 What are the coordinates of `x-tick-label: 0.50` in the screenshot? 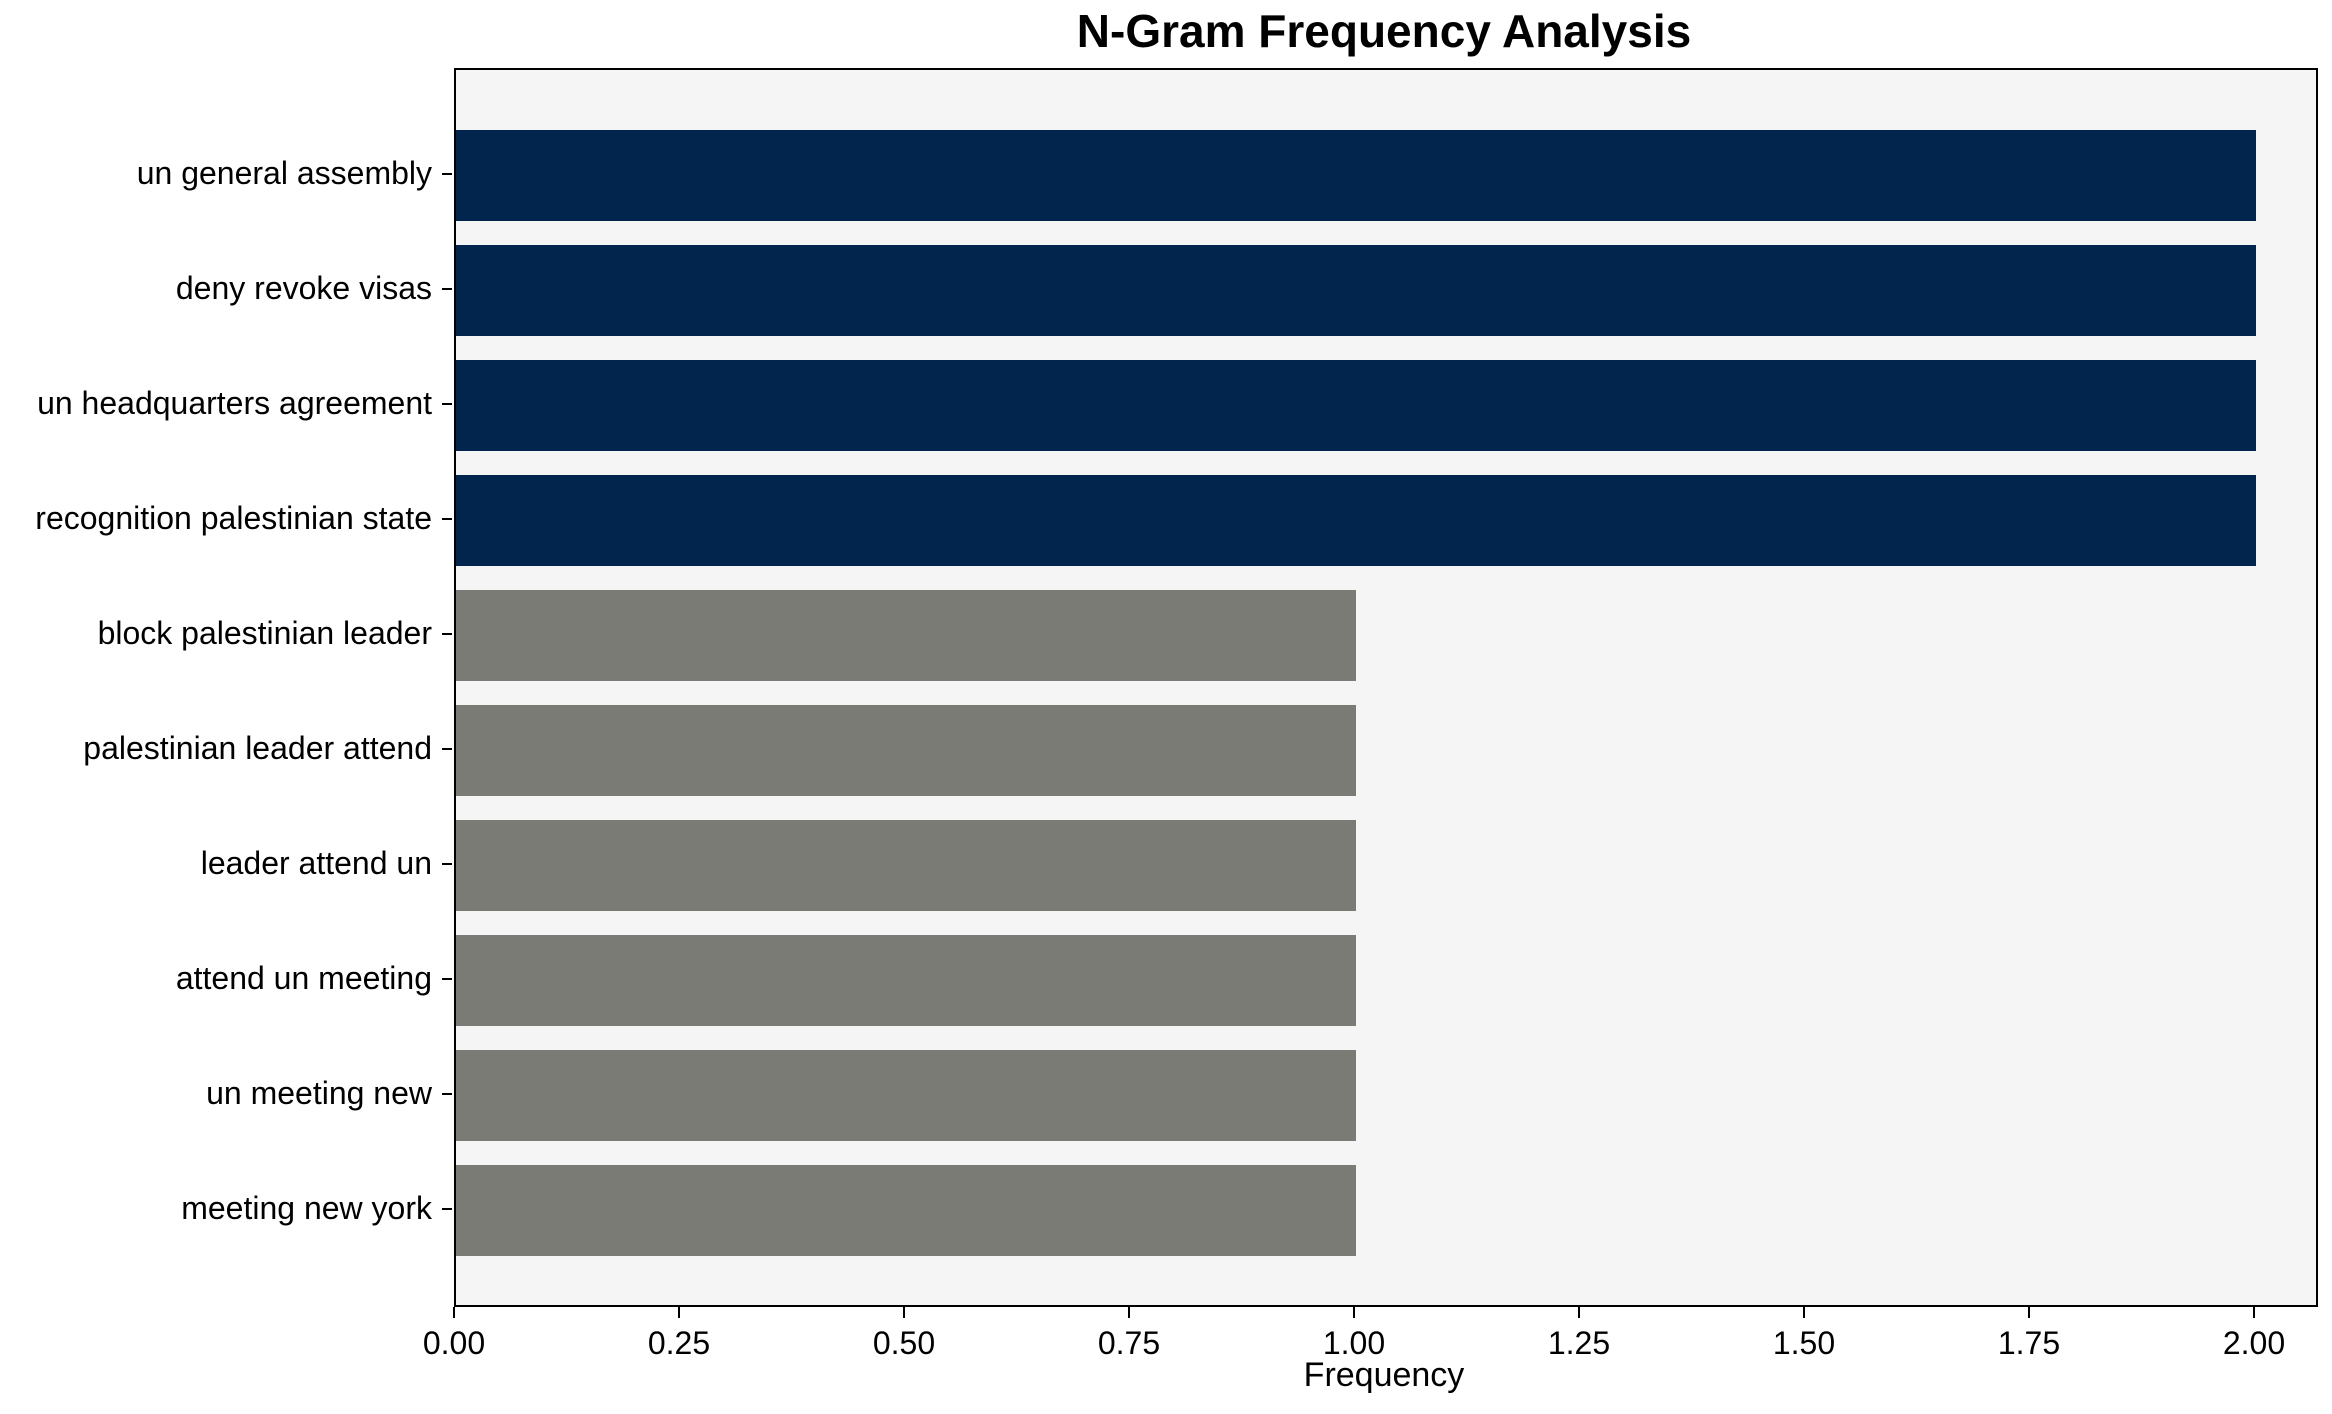 It's located at (904, 1343).